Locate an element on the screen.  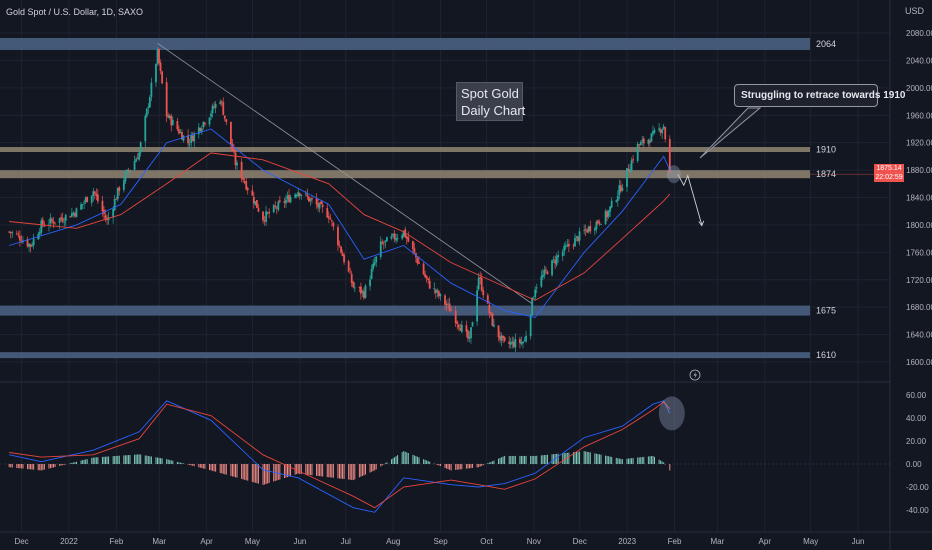
y-tick-label: 1680.00 is located at coordinates (919, 307).